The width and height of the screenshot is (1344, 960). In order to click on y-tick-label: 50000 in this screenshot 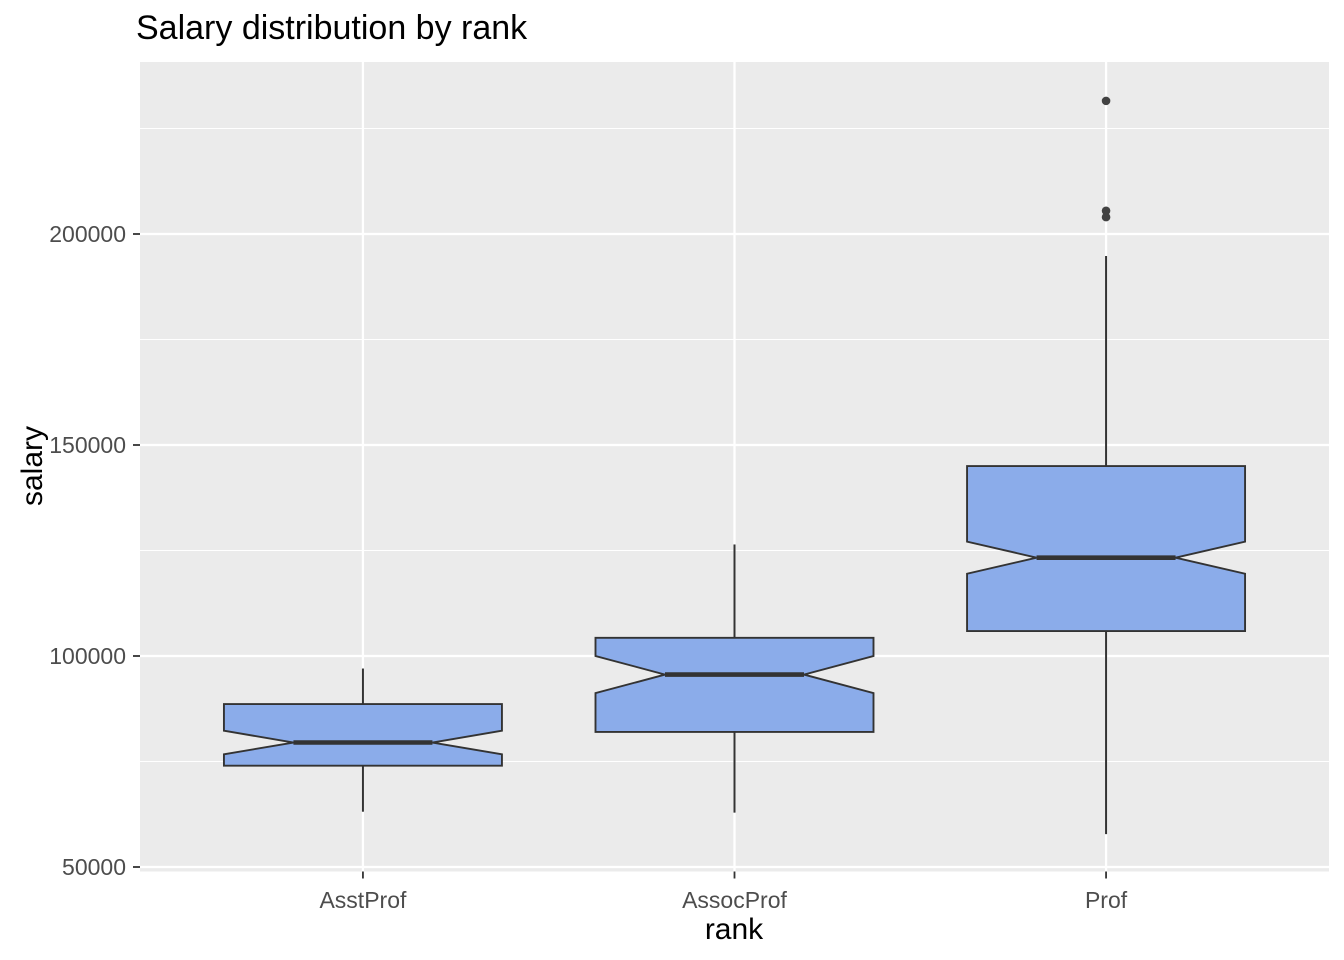, I will do `click(94, 867)`.